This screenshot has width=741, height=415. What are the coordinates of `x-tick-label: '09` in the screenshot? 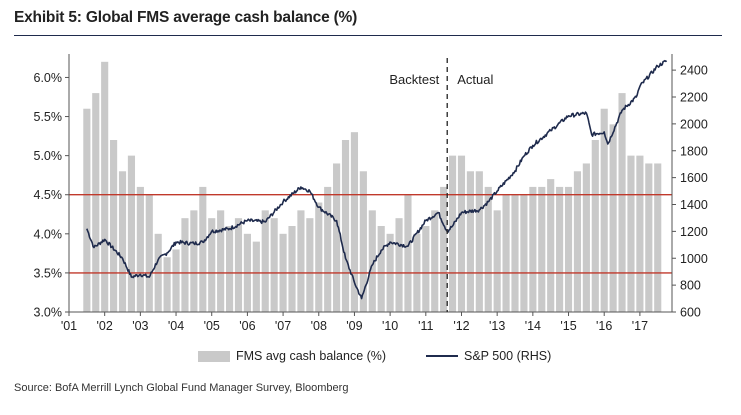 It's located at (354, 326).